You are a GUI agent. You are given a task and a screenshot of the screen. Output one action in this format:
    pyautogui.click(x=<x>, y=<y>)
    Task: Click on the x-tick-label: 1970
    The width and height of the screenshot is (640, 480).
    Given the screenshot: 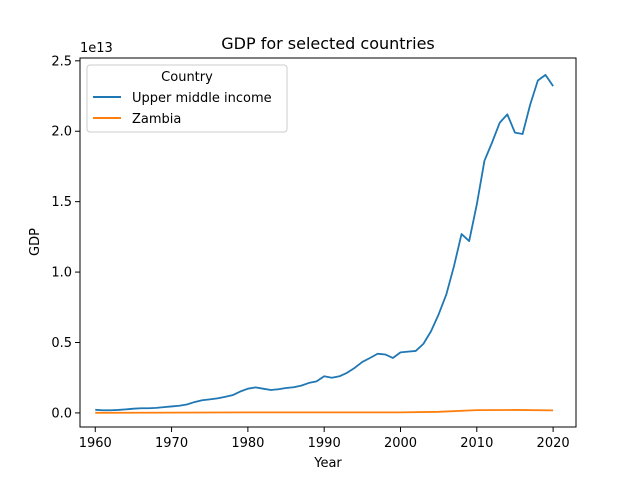 What is the action you would take?
    pyautogui.click(x=171, y=443)
    